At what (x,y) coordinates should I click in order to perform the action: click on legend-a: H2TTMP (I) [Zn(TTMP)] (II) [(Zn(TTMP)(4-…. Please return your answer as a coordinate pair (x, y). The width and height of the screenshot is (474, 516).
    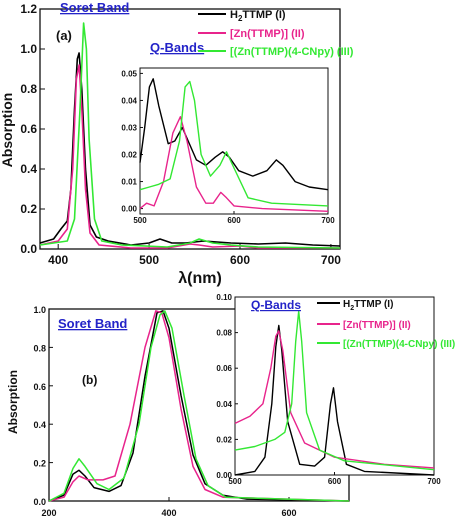
    Looking at the image, I should click on (276, 33).